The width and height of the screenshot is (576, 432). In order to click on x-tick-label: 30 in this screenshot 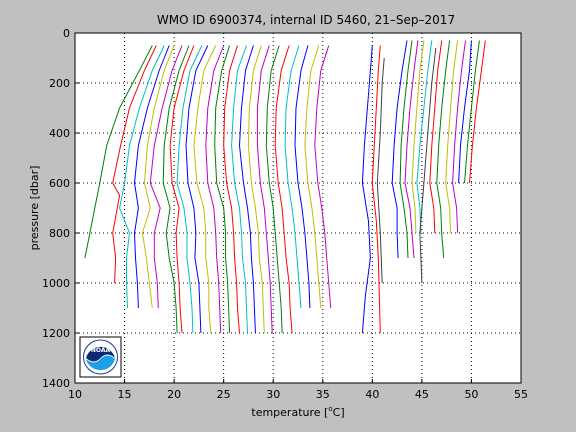, I will do `click(273, 394)`.